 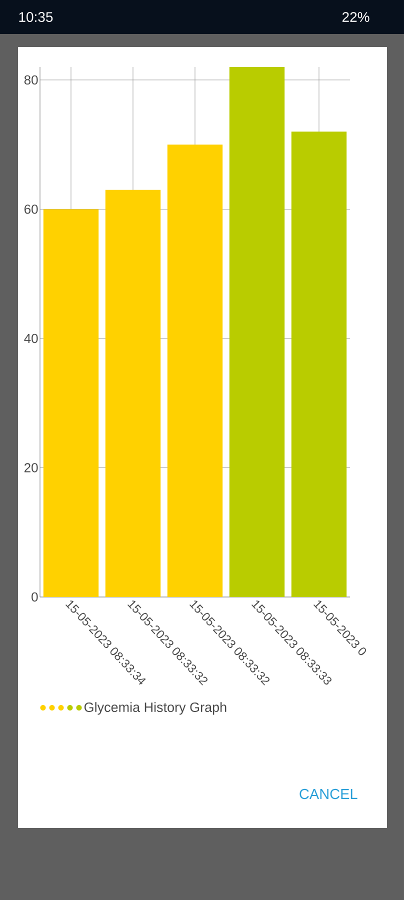 I want to click on y-tick-label: 60, so click(x=31, y=209).